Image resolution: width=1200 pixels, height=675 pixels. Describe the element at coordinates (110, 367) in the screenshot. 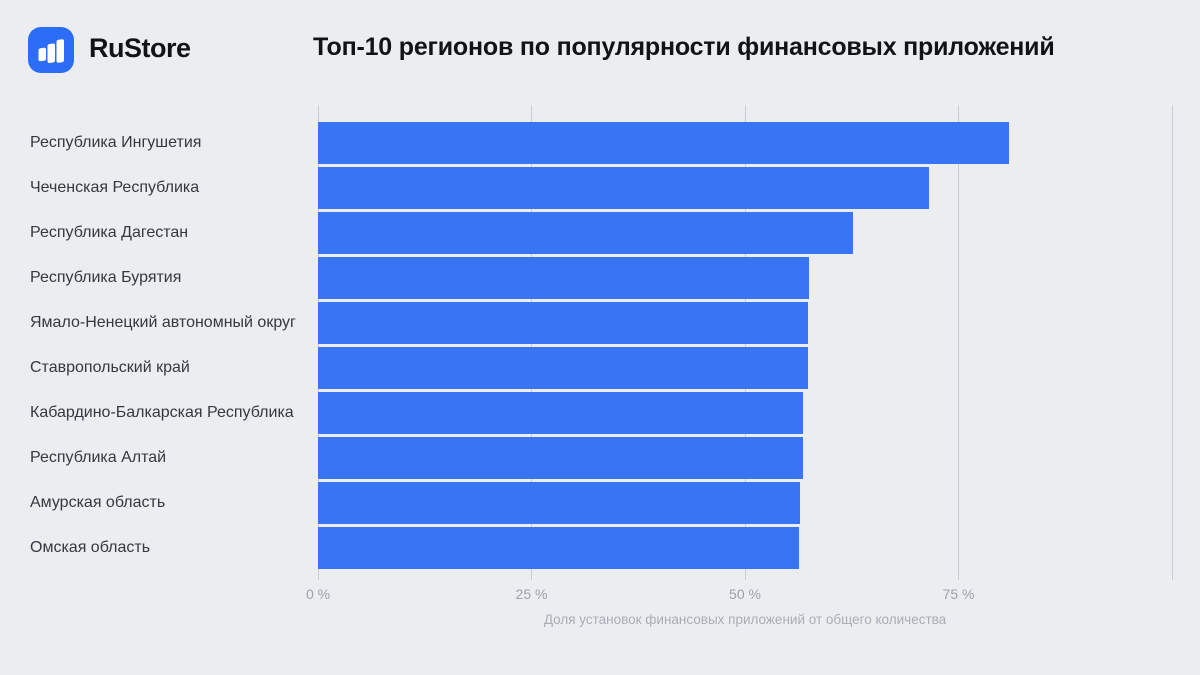

I see `category-label: Ставропольский край` at that location.